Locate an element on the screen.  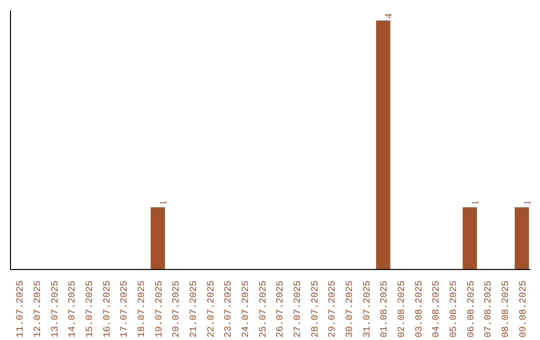
x-tick-label: 02.08.2025 is located at coordinates (401, 309).